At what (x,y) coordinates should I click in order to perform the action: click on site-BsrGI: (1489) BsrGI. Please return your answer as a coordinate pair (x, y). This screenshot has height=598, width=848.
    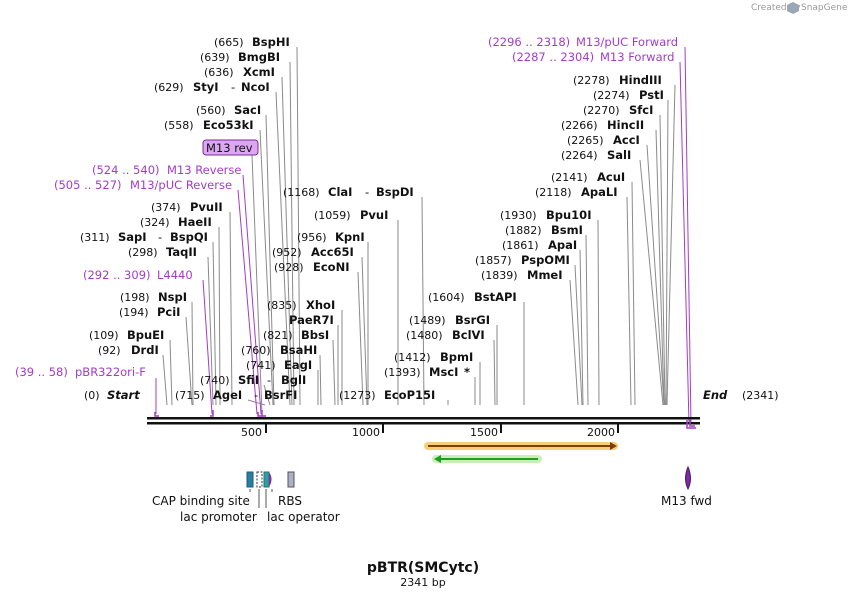
    Looking at the image, I should click on (449, 320).